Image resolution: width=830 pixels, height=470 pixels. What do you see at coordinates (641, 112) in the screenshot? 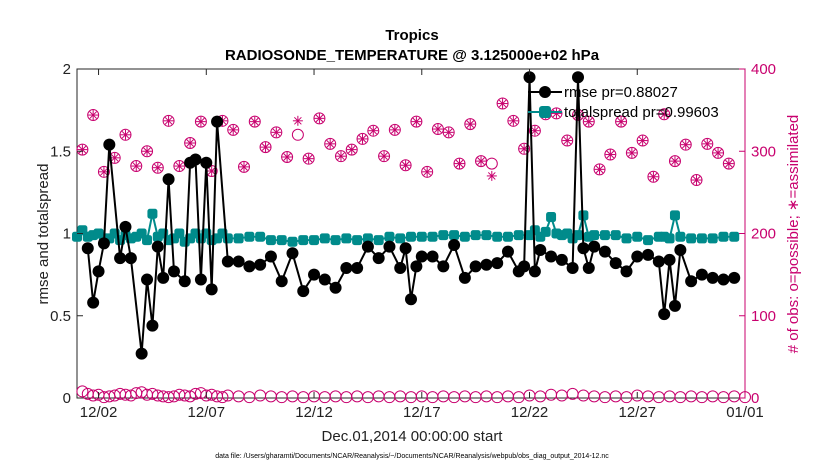
I see `legend-spread-label: totalspread pr=0.99603` at bounding box center [641, 112].